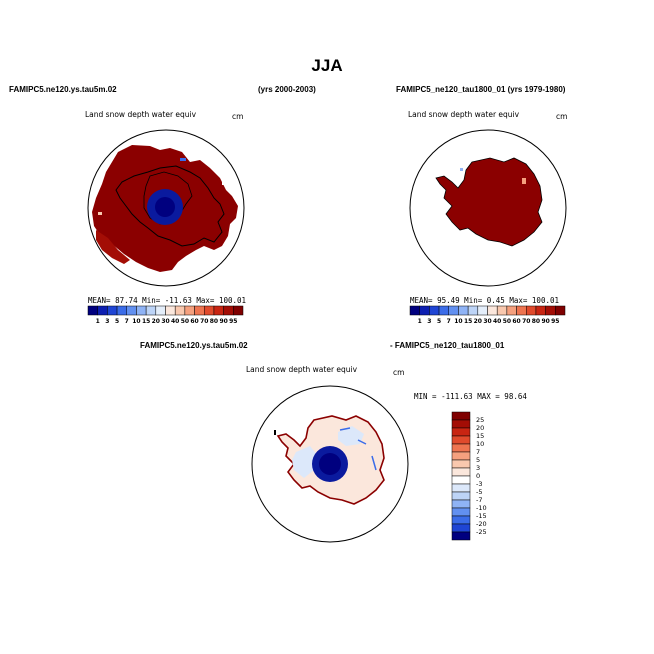  I want to click on panel2-stats: MEAN= 95.49 Min= 0.45 Max= 100.01, so click(485, 300).